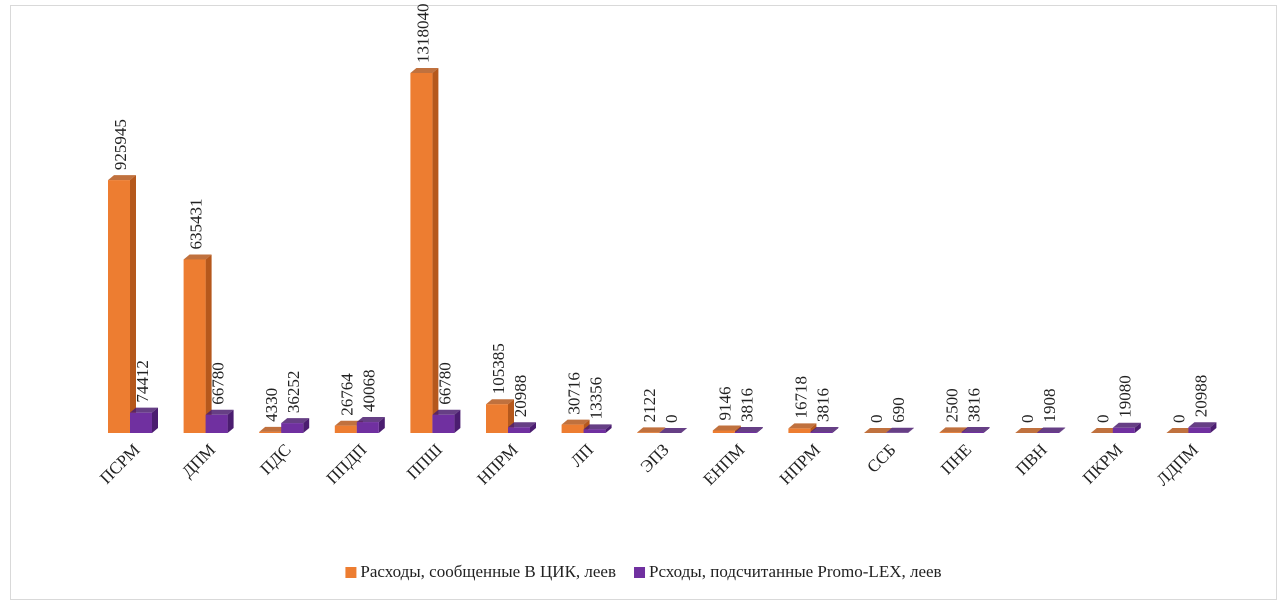 The height and width of the screenshot is (610, 1287). I want to click on value-label: 19080, so click(1125, 396).